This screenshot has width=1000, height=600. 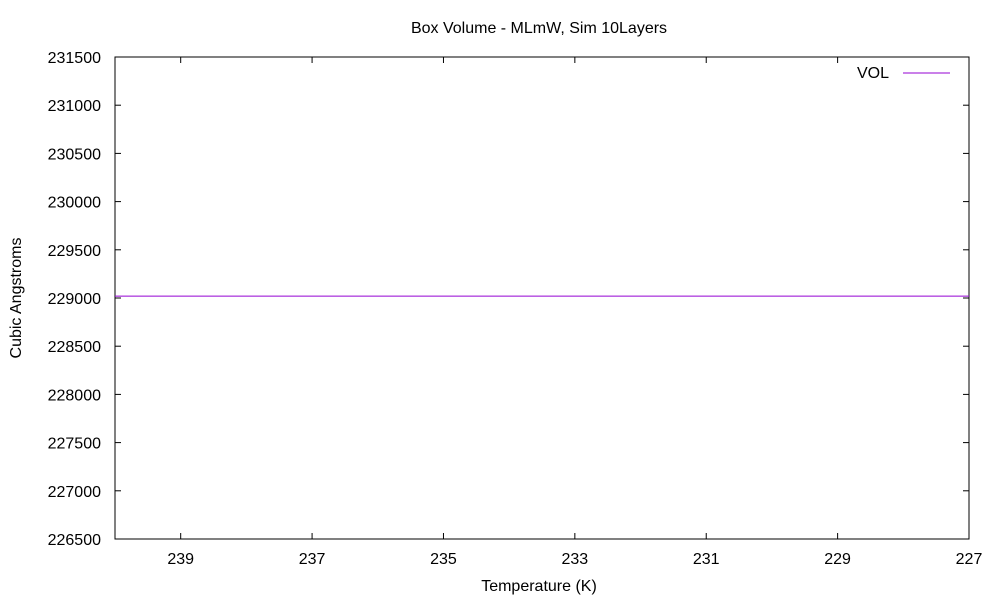 What do you see at coordinates (837, 559) in the screenshot?
I see `x-tick-label: 229` at bounding box center [837, 559].